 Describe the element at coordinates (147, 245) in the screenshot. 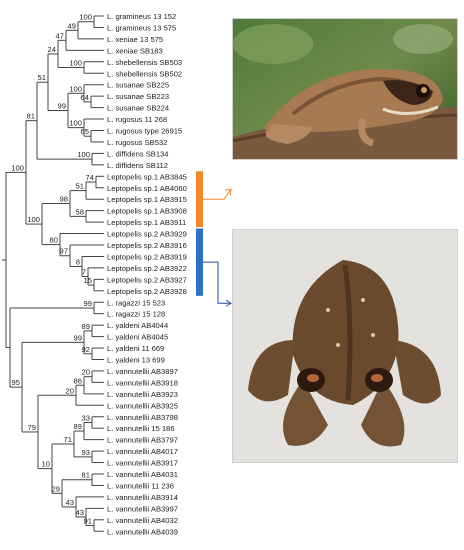

I see `taxon-label: Leptopelis sp.2 AB3916` at that location.